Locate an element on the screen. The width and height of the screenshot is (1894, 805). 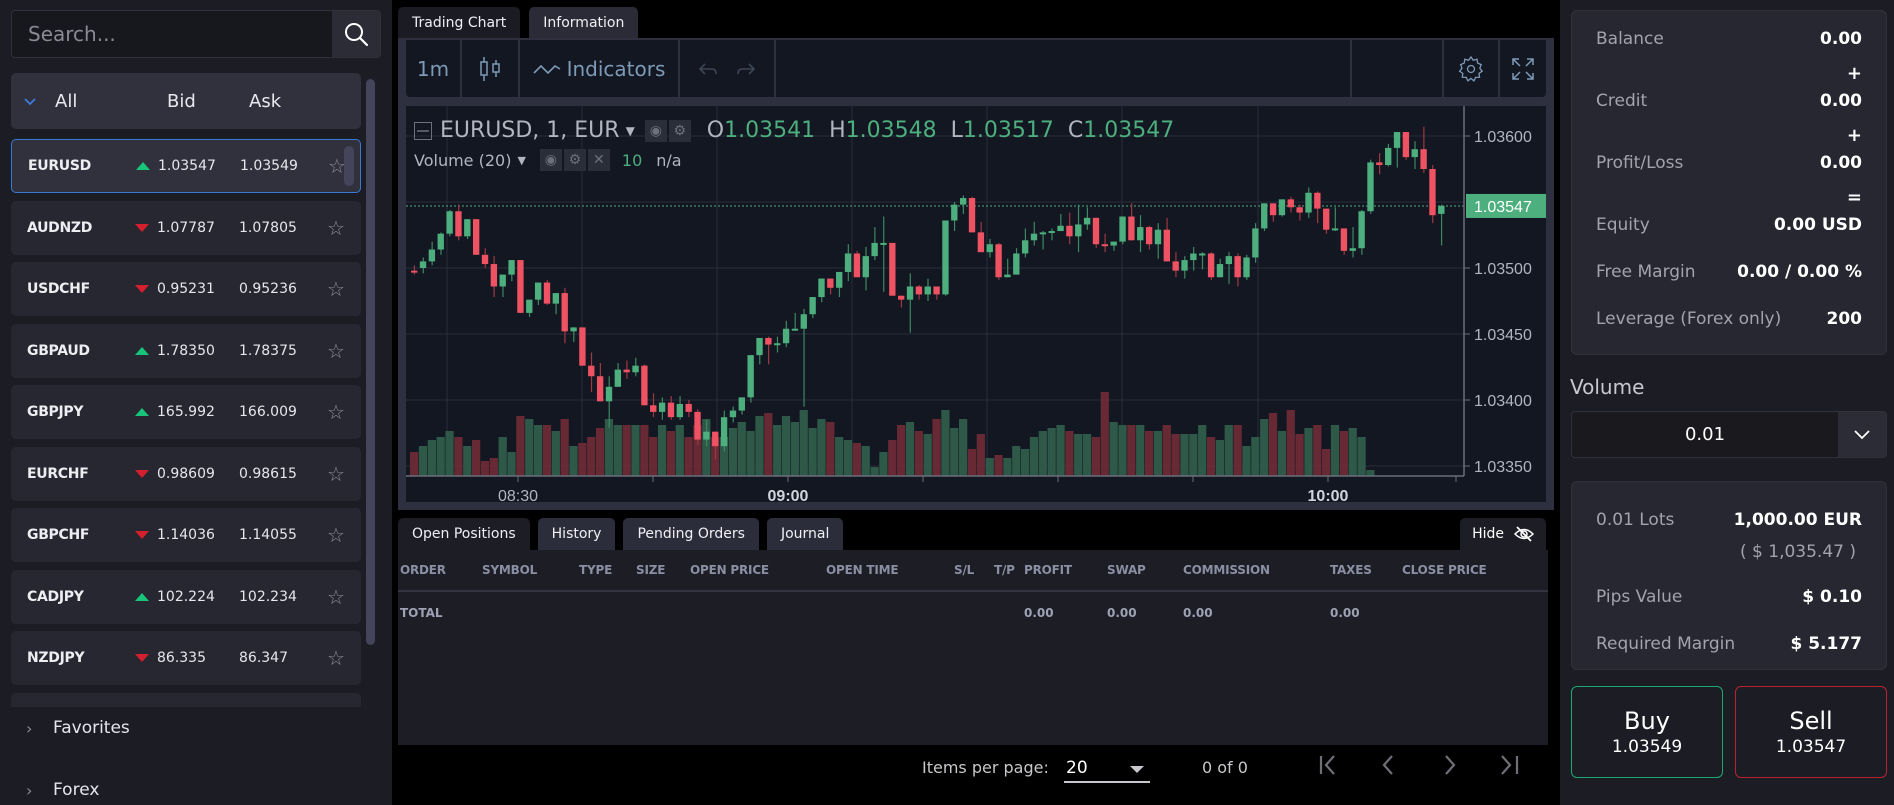
undo-icon is located at coordinates (708, 69).